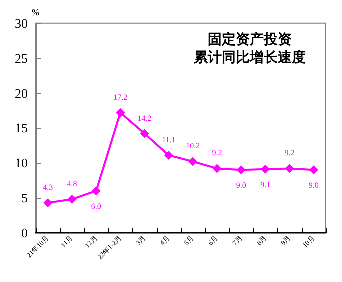  Describe the element at coordinates (121, 97) in the screenshot. I see `data-label: 17.2` at that location.